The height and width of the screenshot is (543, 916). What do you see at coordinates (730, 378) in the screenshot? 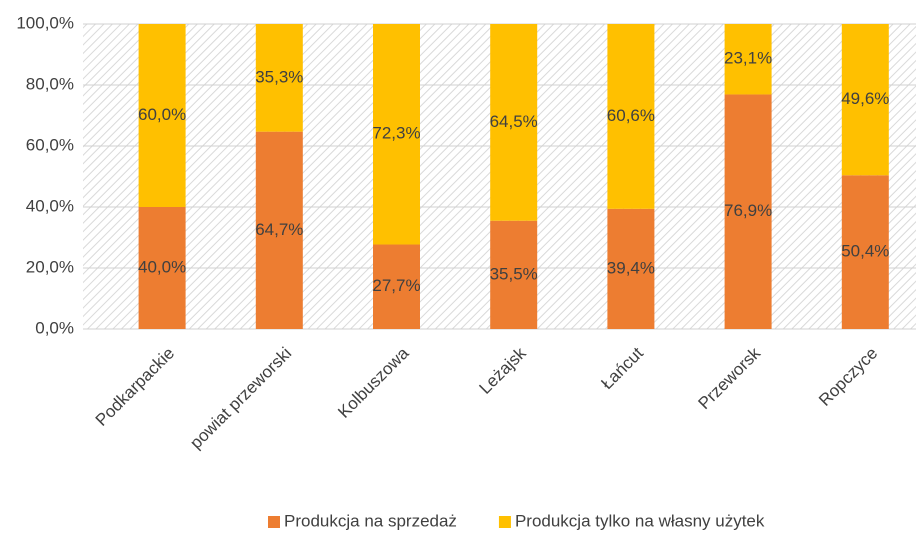
I see `x-tick-label: Przeworsk` at bounding box center [730, 378].